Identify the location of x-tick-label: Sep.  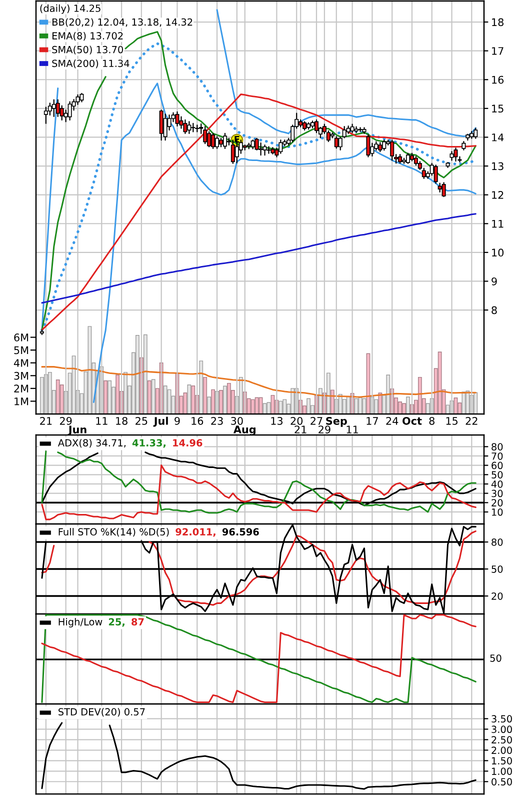
(336, 421).